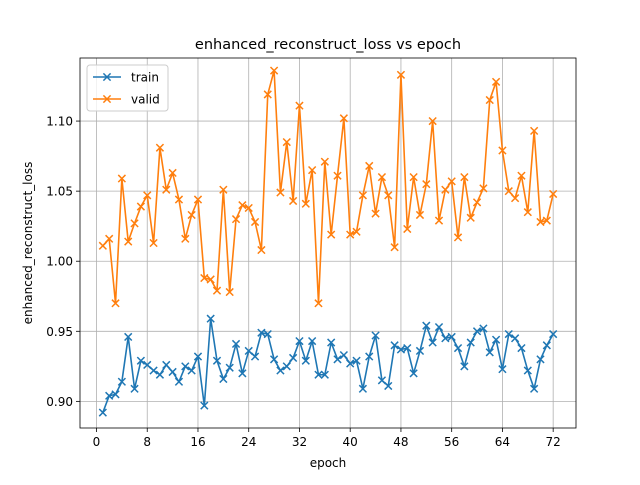  Describe the element at coordinates (327, 438) in the screenshot. I see `x-axis-ticks: 0 8 16 24 32 40 48 56 64 72` at that location.